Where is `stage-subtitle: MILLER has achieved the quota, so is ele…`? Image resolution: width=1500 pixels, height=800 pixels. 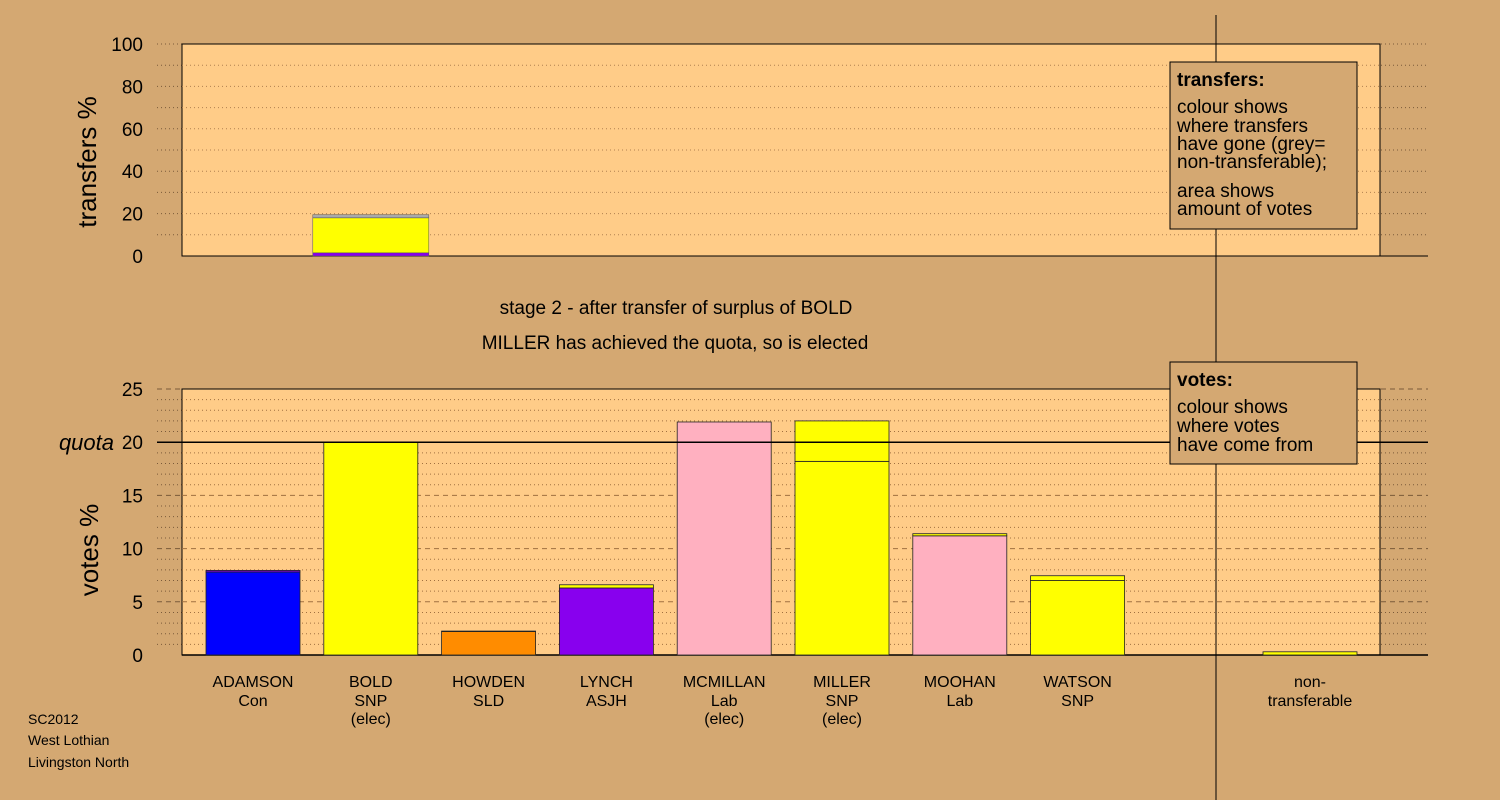 stage-subtitle: MILLER has achieved the quota, so is ele… is located at coordinates (675, 343).